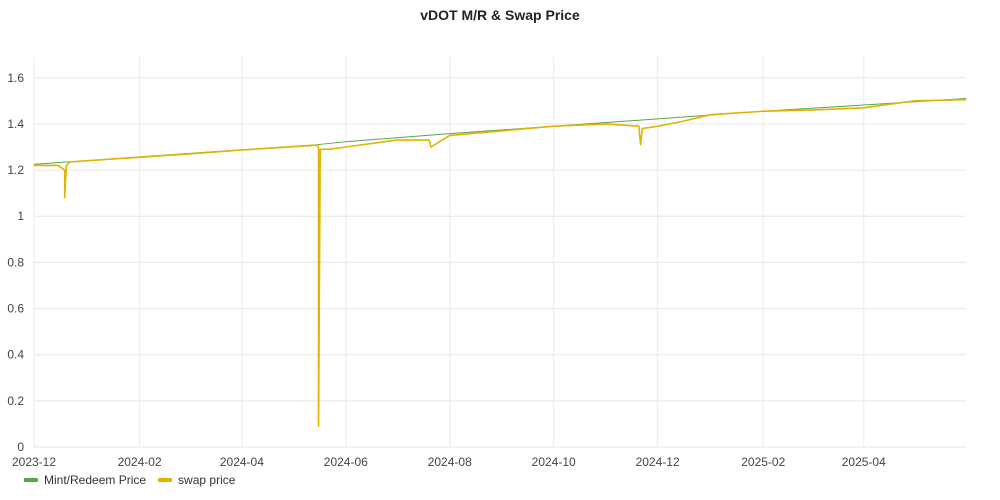 Image resolution: width=1000 pixels, height=500 pixels. I want to click on x-tick-label: 2024-04, so click(242, 462).